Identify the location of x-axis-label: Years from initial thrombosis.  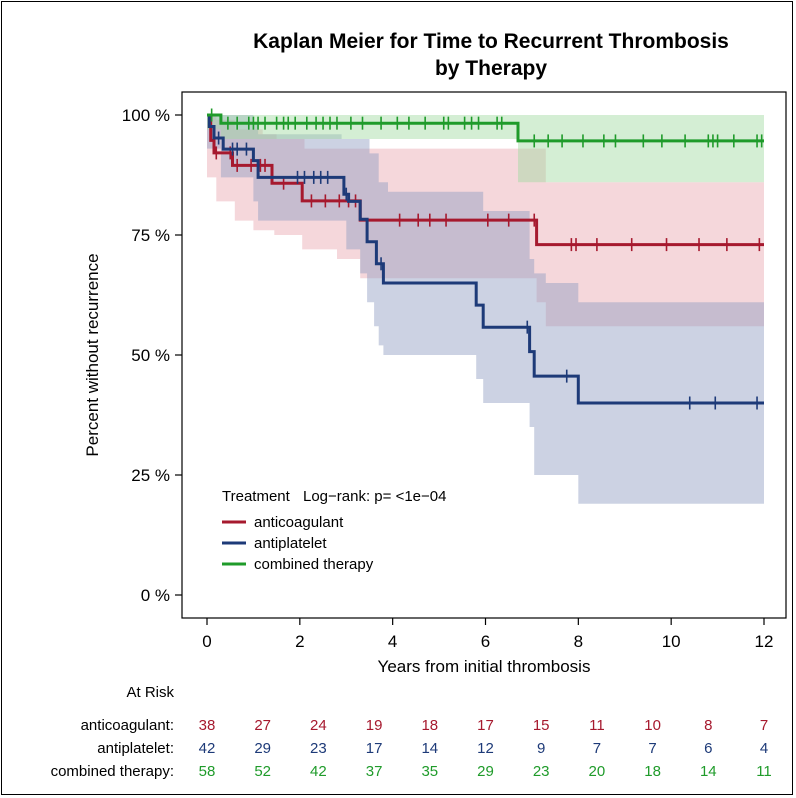
(484, 666).